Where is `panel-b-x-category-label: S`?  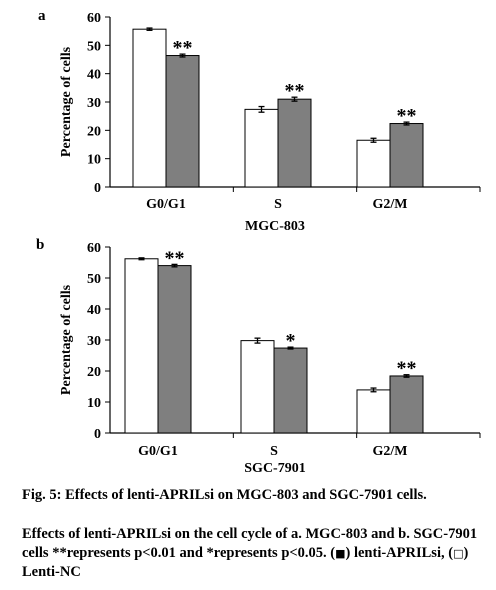
panel-b-x-category-label: S is located at coordinates (274, 451).